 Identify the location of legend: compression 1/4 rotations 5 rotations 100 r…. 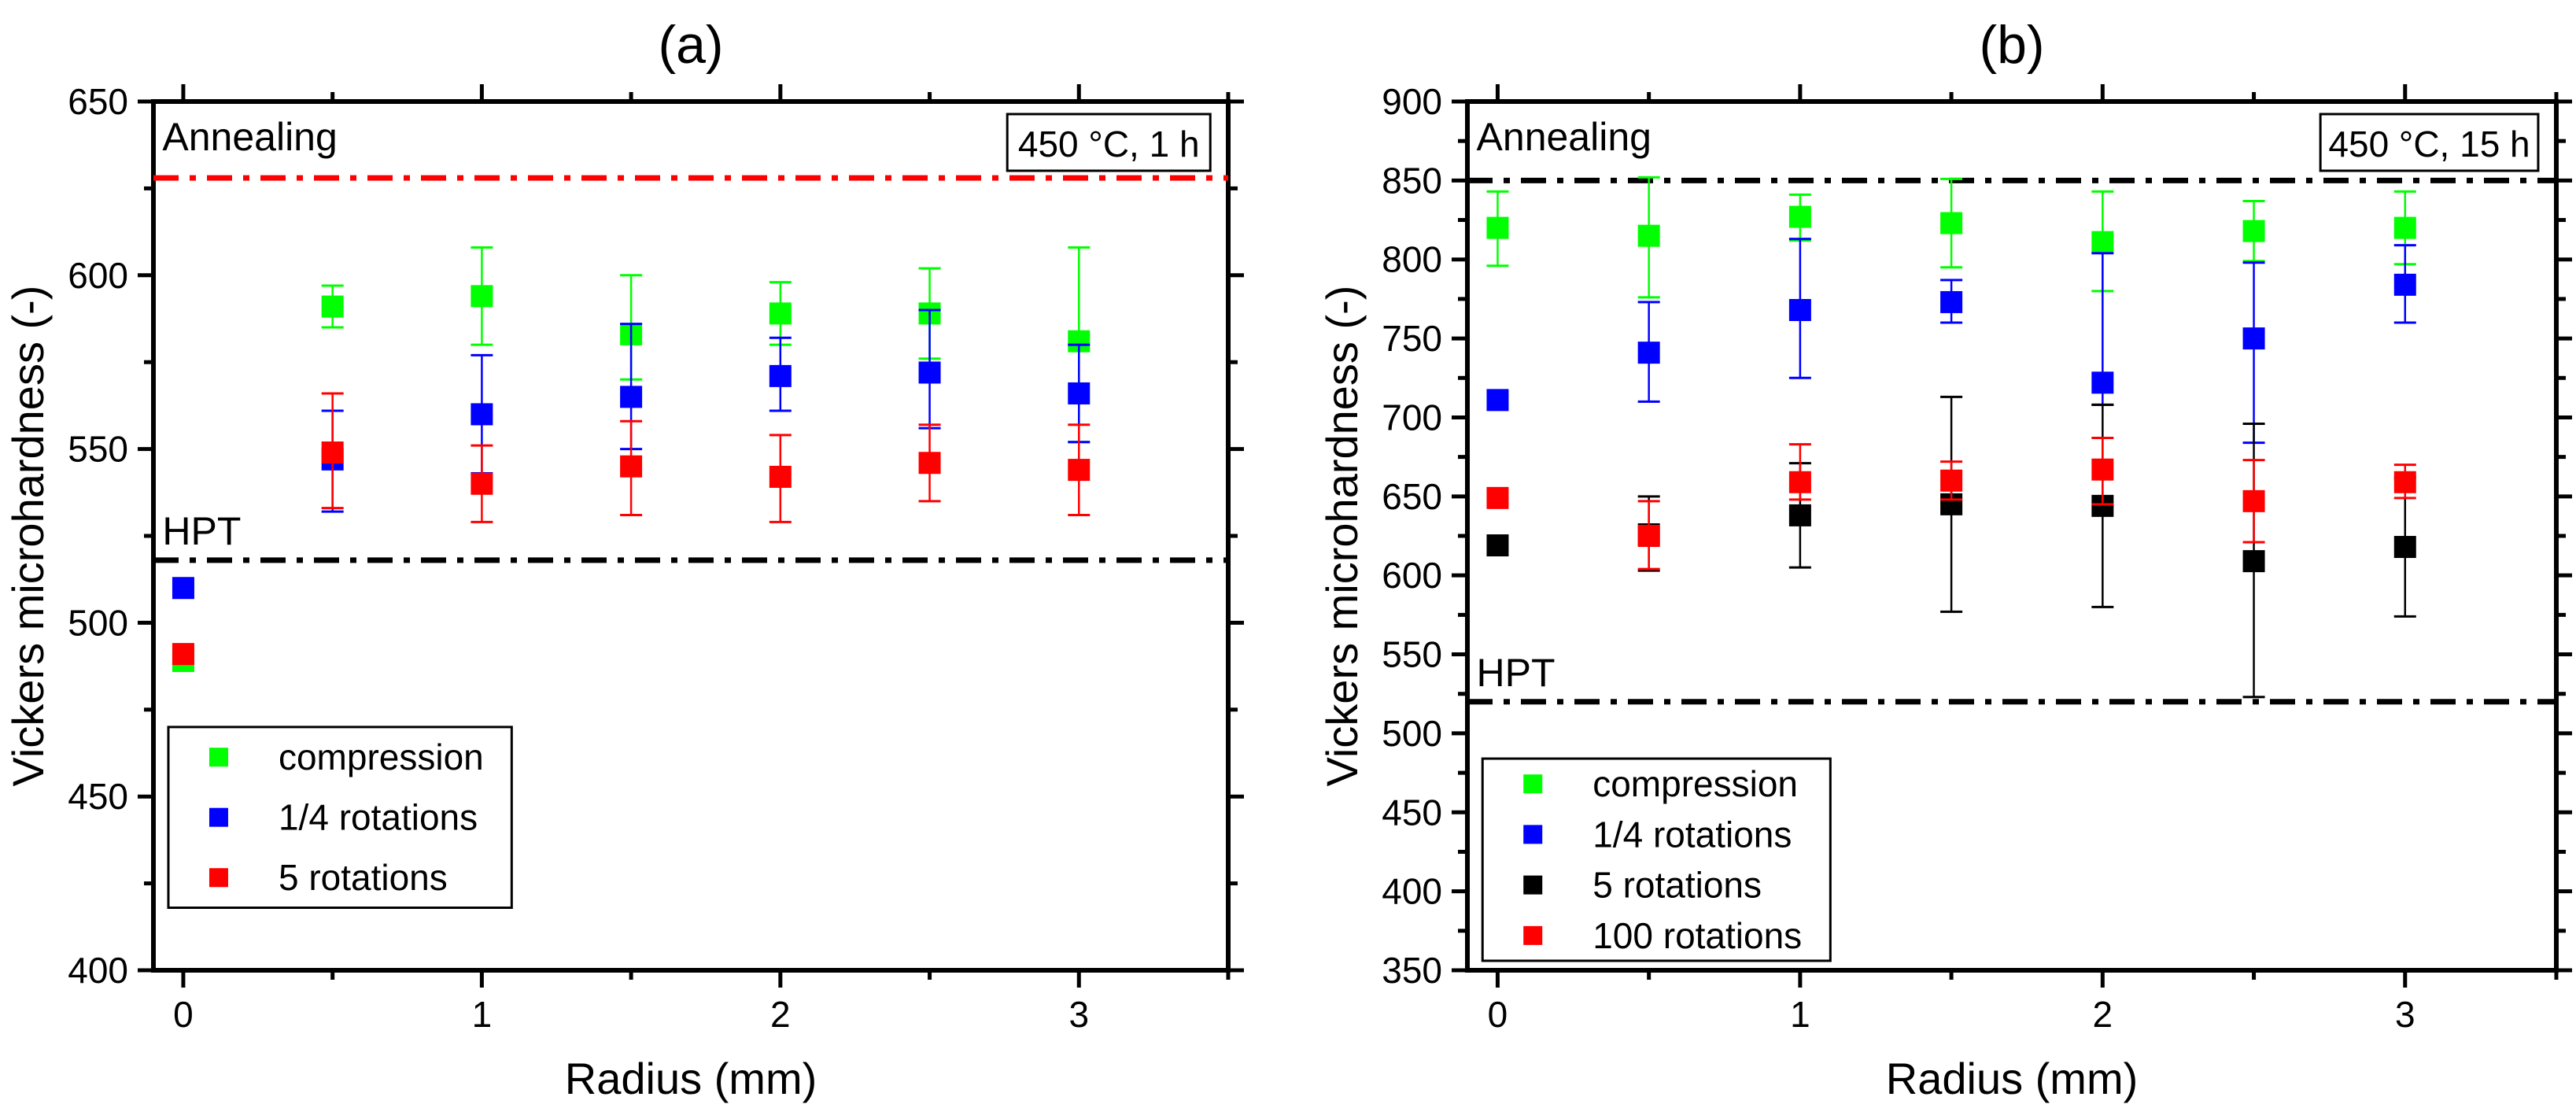
(1656, 860).